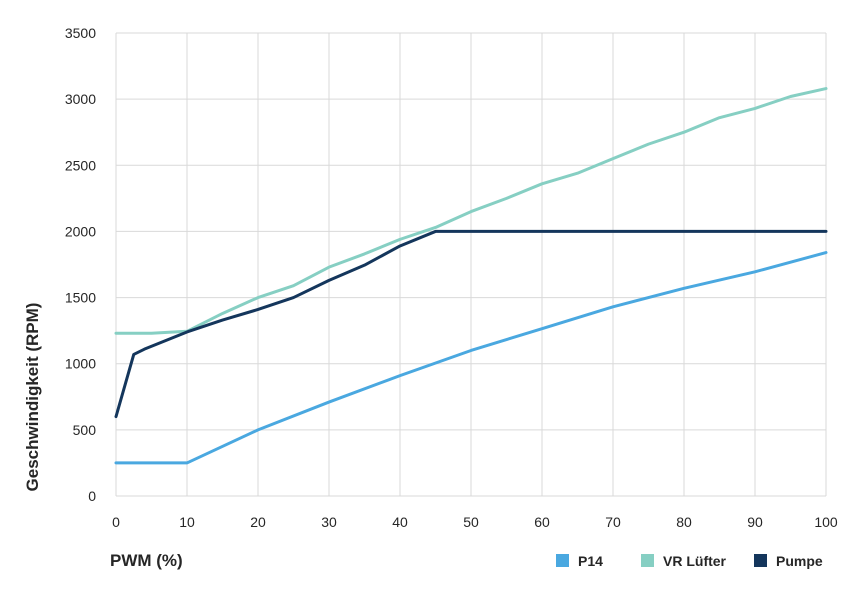  What do you see at coordinates (146, 560) in the screenshot?
I see `x-axis-title: PWM (%)` at bounding box center [146, 560].